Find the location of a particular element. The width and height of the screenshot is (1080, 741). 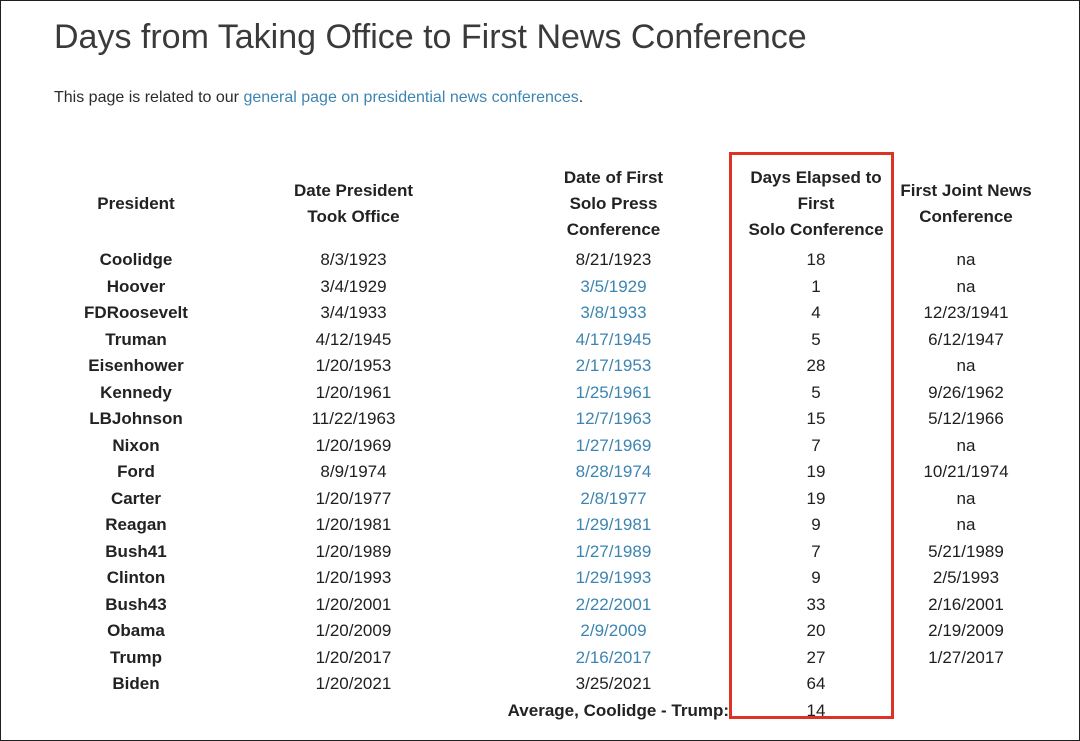

took-office-cell: 1/20/2009 is located at coordinates (353, 630).